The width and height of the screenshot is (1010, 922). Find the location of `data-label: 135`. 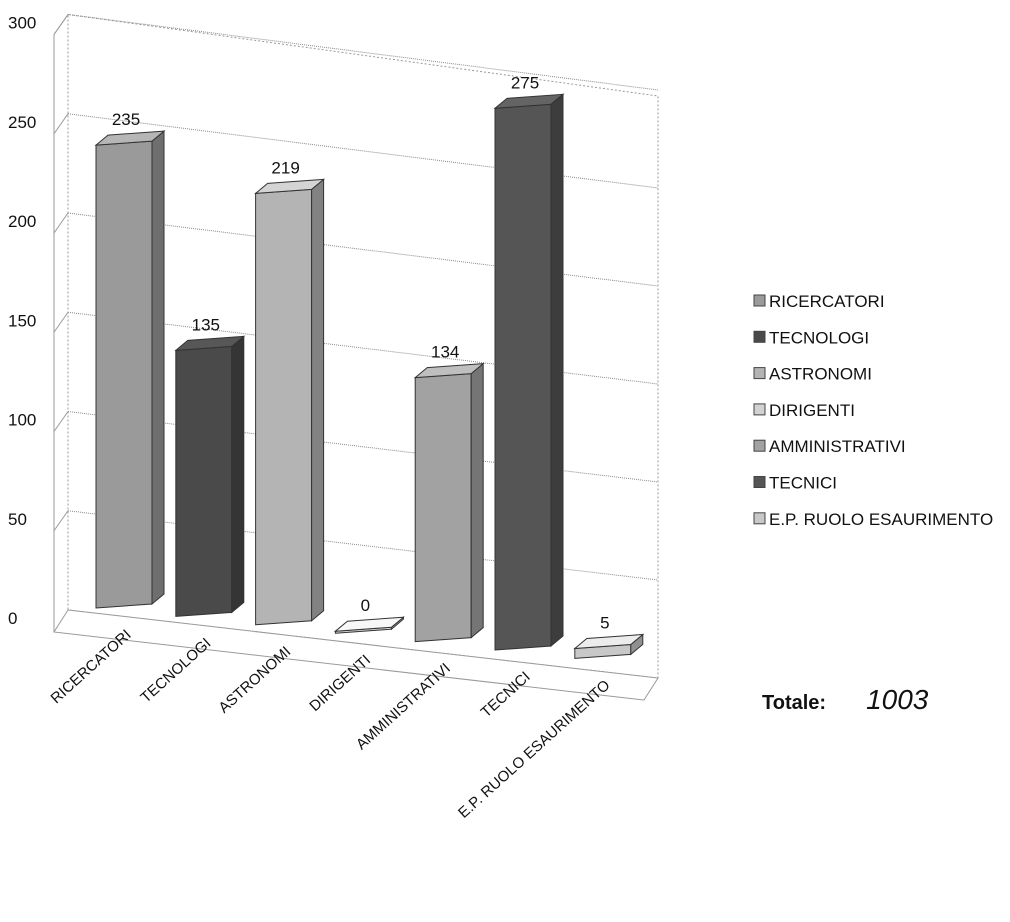

data-label: 135 is located at coordinates (206, 324).